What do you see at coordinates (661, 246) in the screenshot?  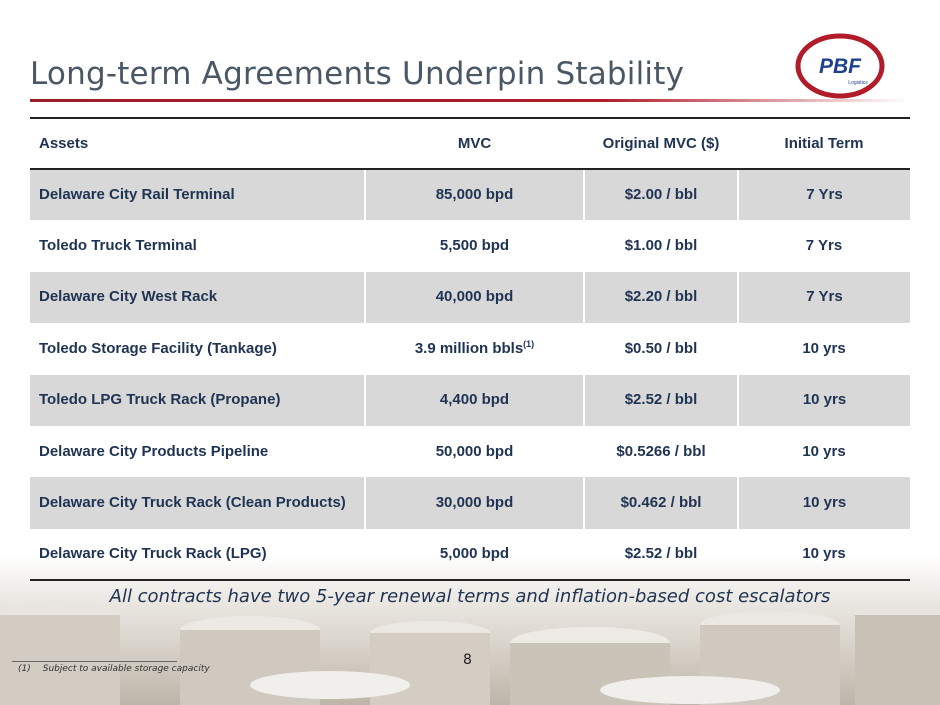 I see `original-mvc-cell: $1.00 / bbl` at bounding box center [661, 246].